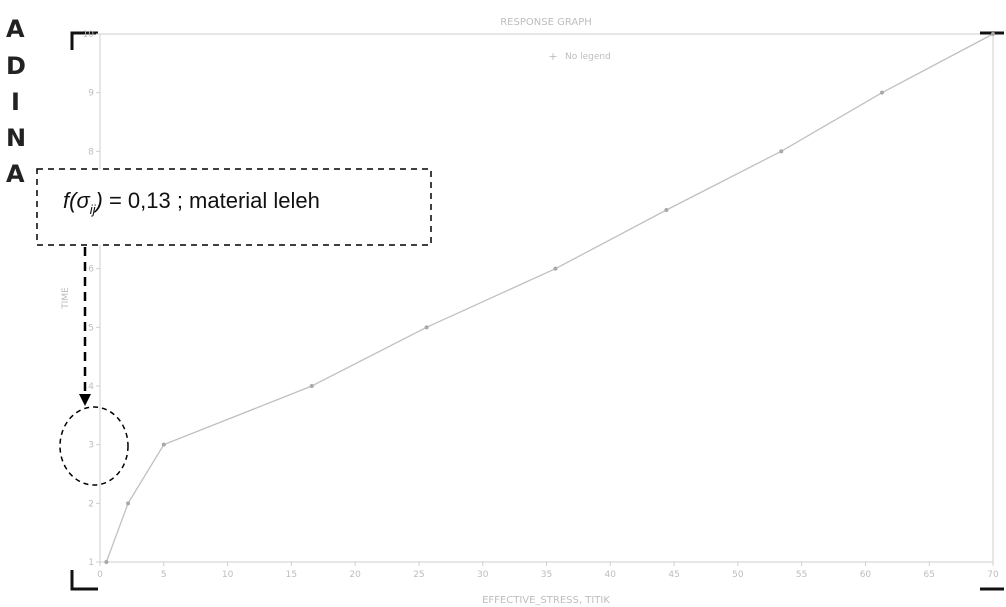 Image resolution: width=1006 pixels, height=607 pixels. I want to click on x-tick-label: 50, so click(738, 575).